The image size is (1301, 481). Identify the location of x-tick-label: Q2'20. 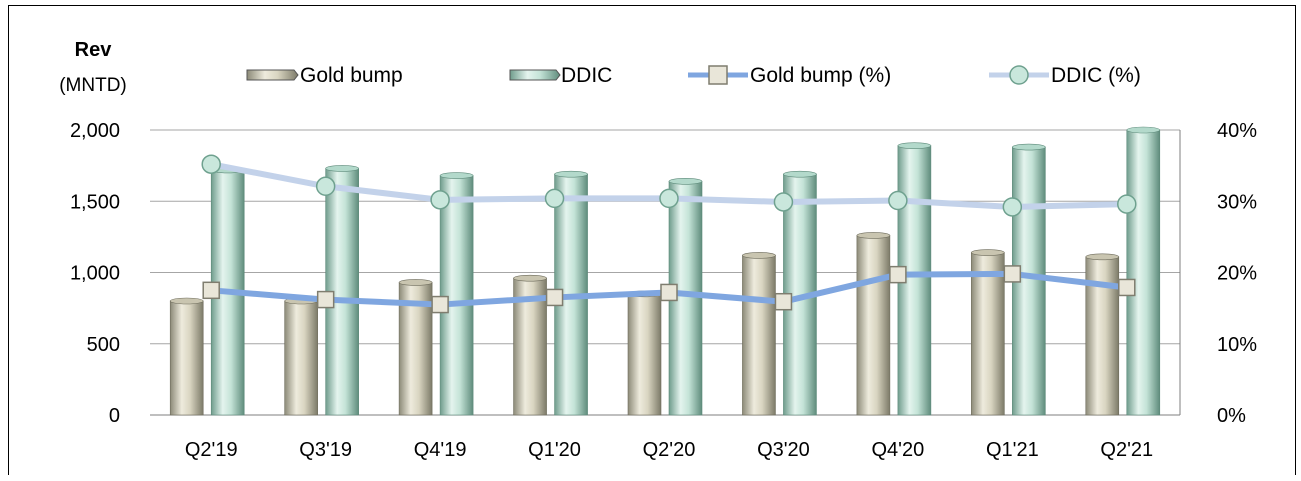
(669, 450).